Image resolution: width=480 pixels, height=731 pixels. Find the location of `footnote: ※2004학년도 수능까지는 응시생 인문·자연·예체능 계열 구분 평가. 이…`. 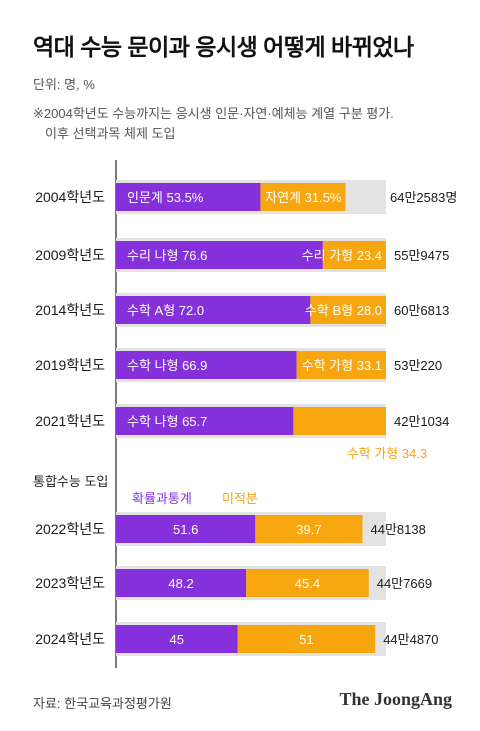

footnote: ※2004학년도 수능까지는 응시생 인문·자연·예체능 계열 구분 평가. 이… is located at coordinates (213, 124).